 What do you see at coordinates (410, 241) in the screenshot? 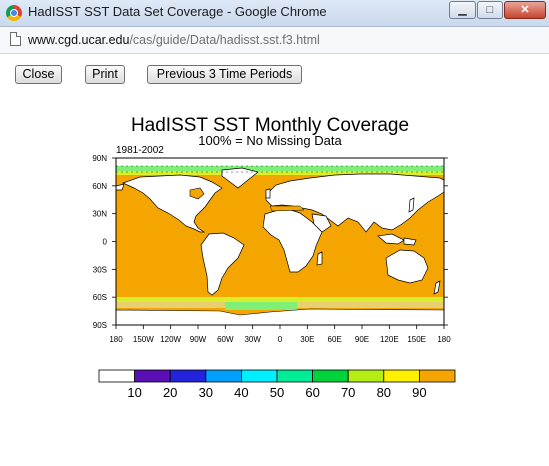
I see `new-guinea` at bounding box center [410, 241].